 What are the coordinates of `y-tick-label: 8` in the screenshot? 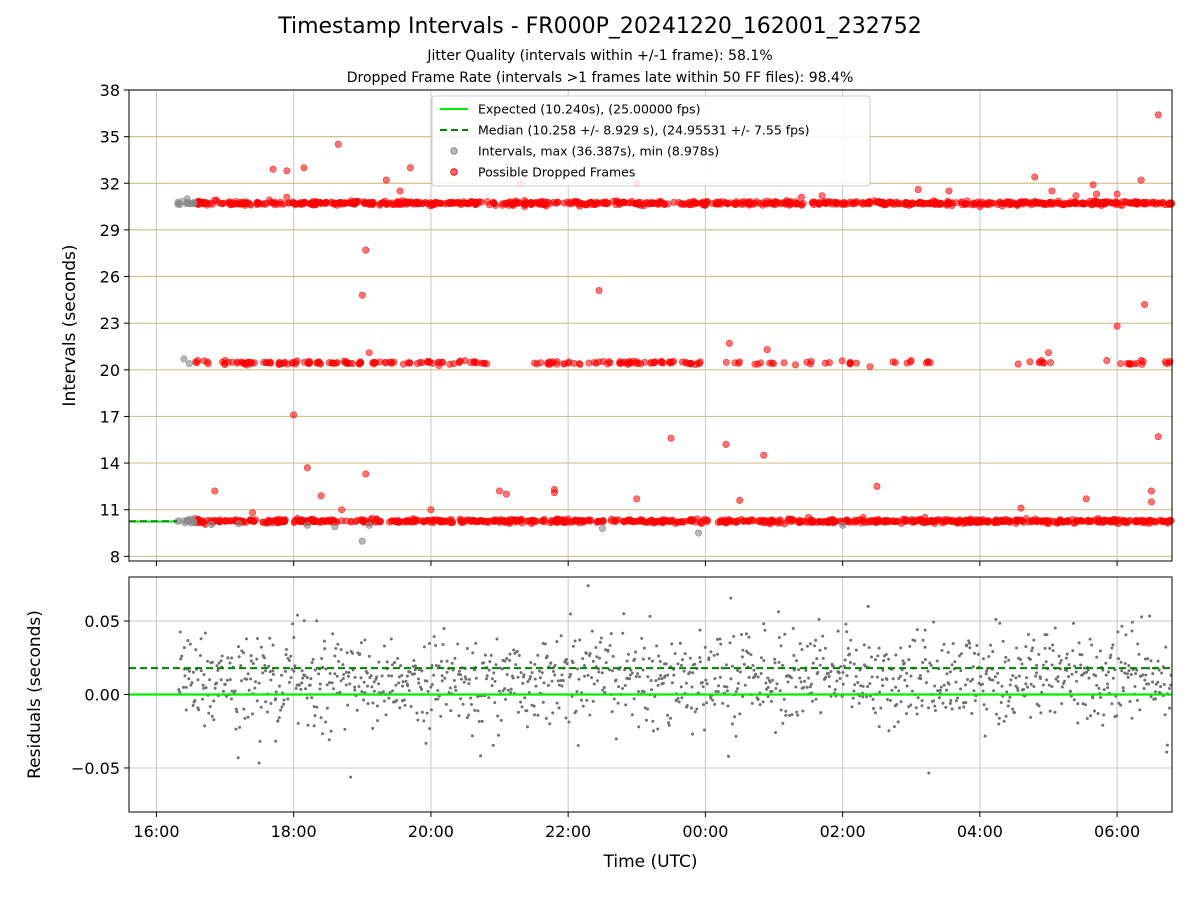 It's located at (115, 556).